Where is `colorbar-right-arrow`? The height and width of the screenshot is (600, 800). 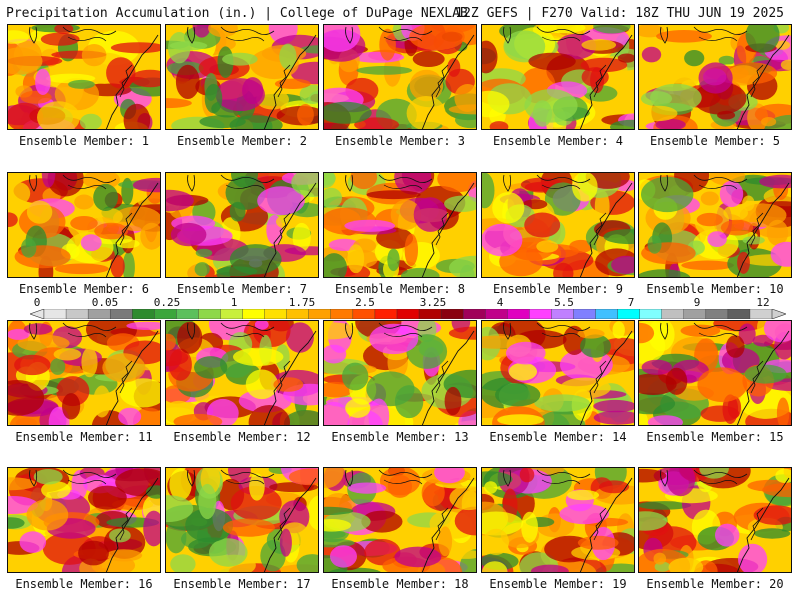
colorbar-right-arrow is located at coordinates (778, 314).